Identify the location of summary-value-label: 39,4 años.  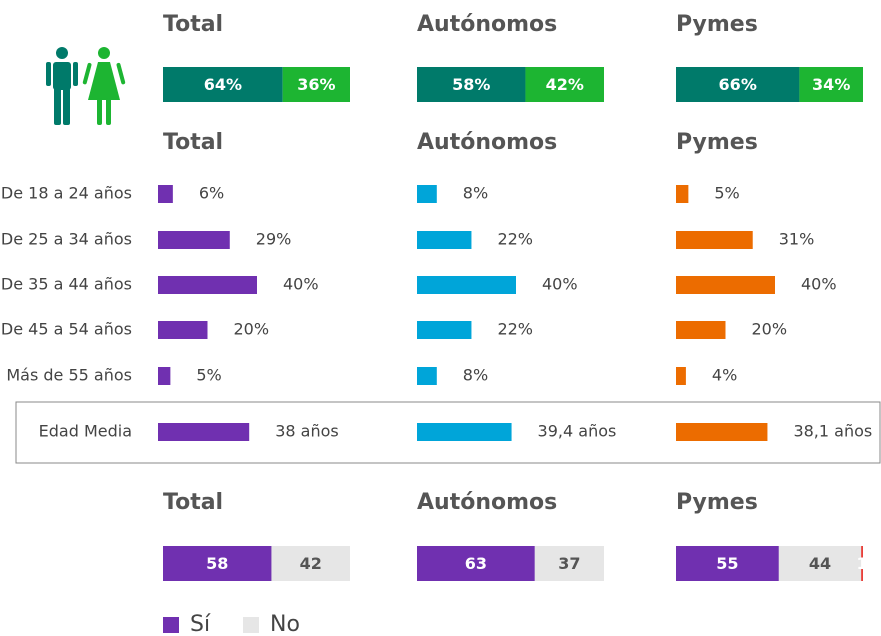
(577, 431).